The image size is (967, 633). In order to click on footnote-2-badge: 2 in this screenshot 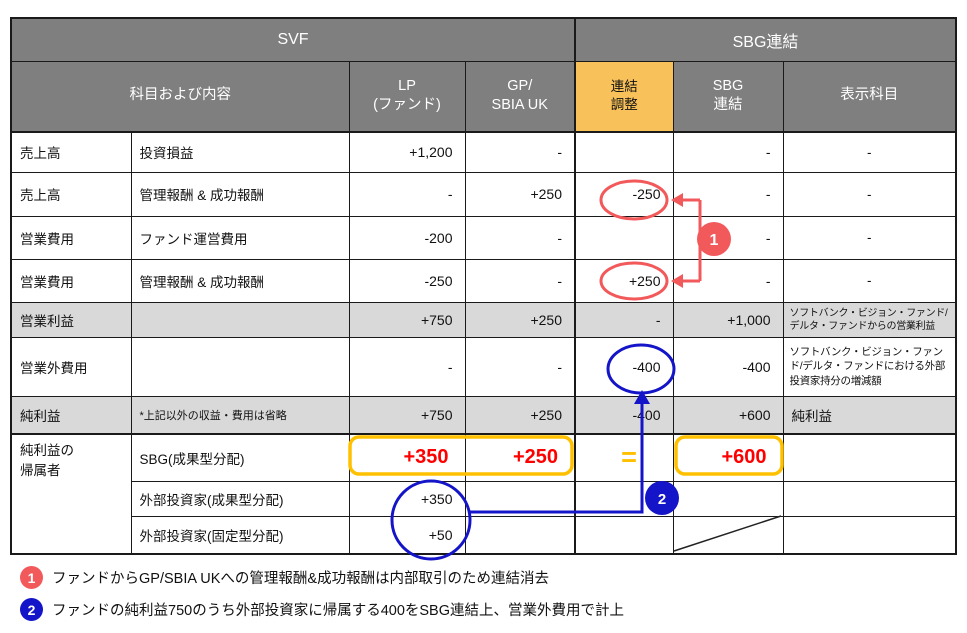, I will do `click(31, 609)`.